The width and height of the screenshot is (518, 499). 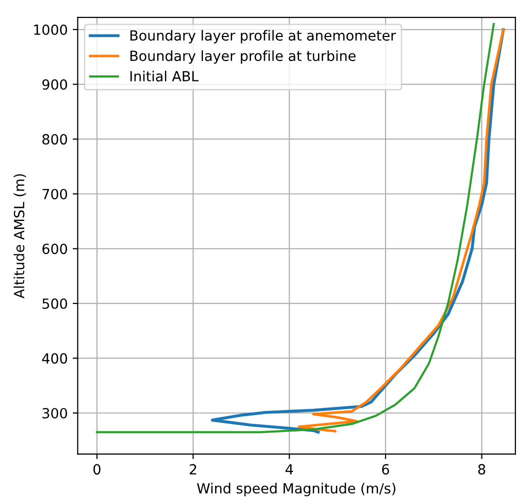 What do you see at coordinates (482, 469) in the screenshot?
I see `x-tick-label: 8` at bounding box center [482, 469].